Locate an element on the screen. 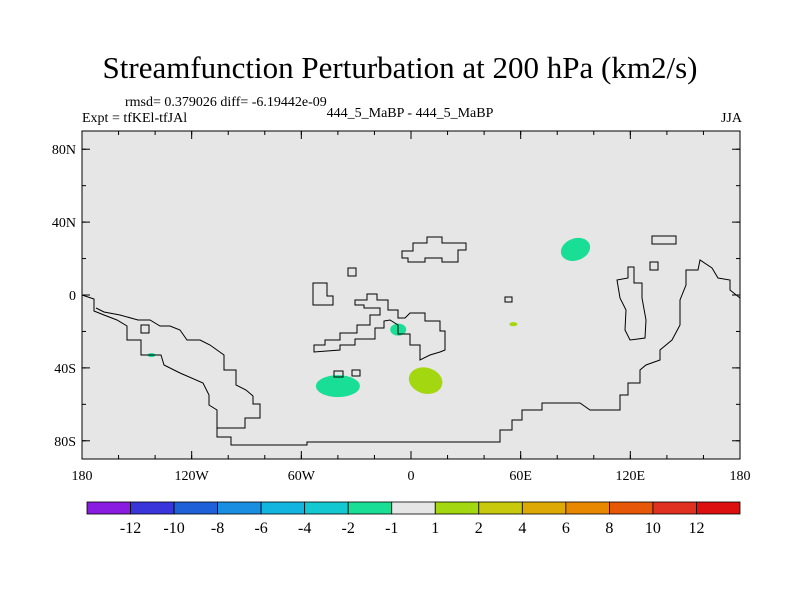  season-label: JJA is located at coordinates (731, 118).